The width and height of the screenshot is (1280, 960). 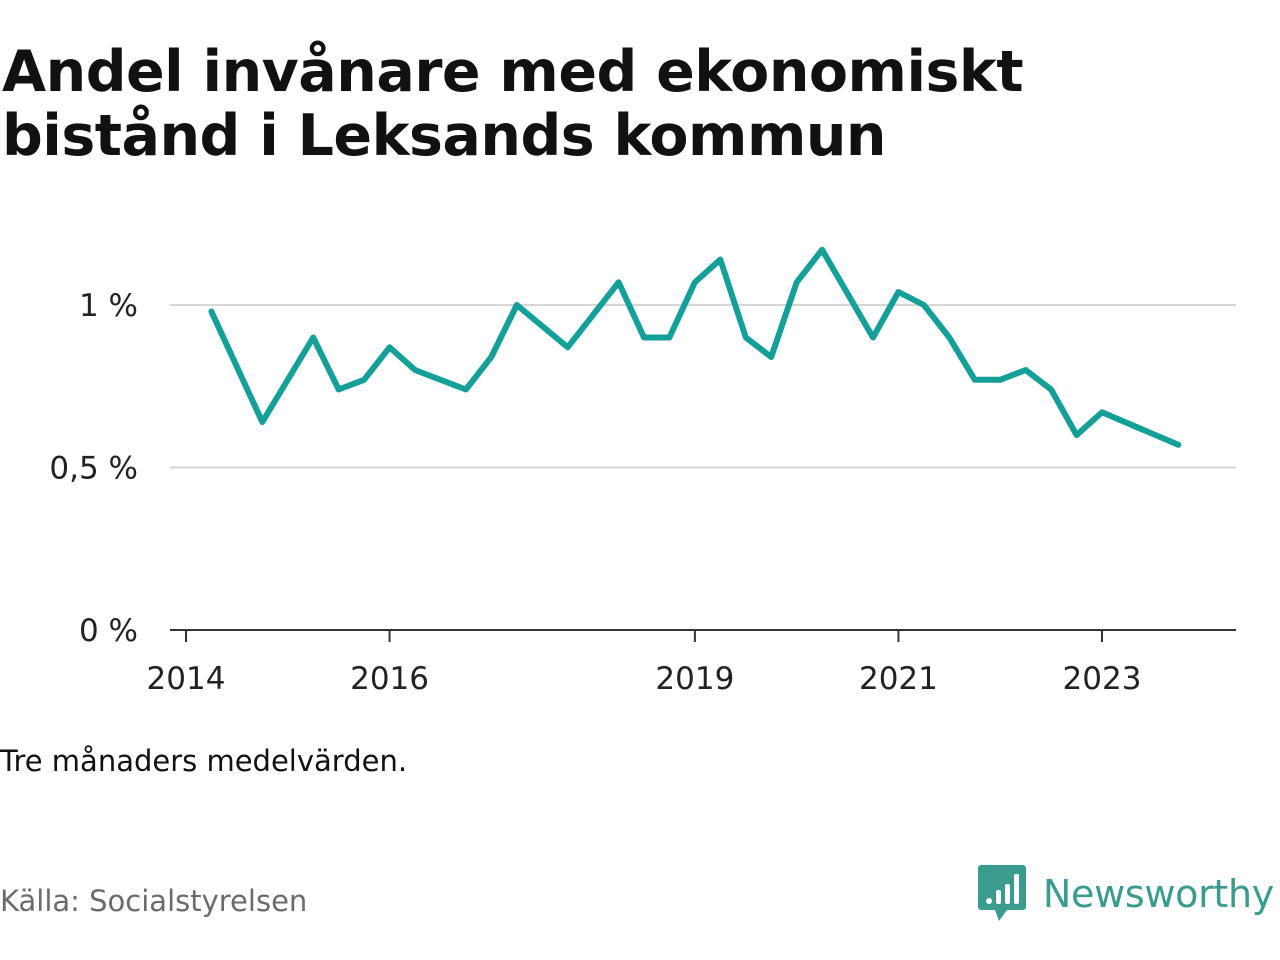 What do you see at coordinates (154, 901) in the screenshot?
I see `source-label: Källa: Socialstyrelsen` at bounding box center [154, 901].